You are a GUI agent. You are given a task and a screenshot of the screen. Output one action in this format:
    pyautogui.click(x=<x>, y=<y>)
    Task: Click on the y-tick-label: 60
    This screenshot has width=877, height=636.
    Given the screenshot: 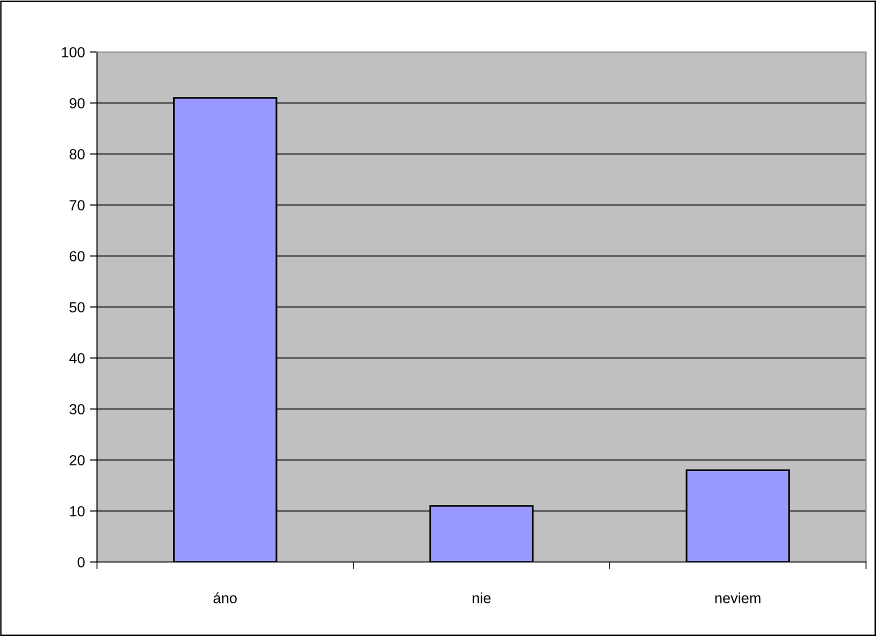 What is the action you would take?
    pyautogui.click(x=77, y=256)
    